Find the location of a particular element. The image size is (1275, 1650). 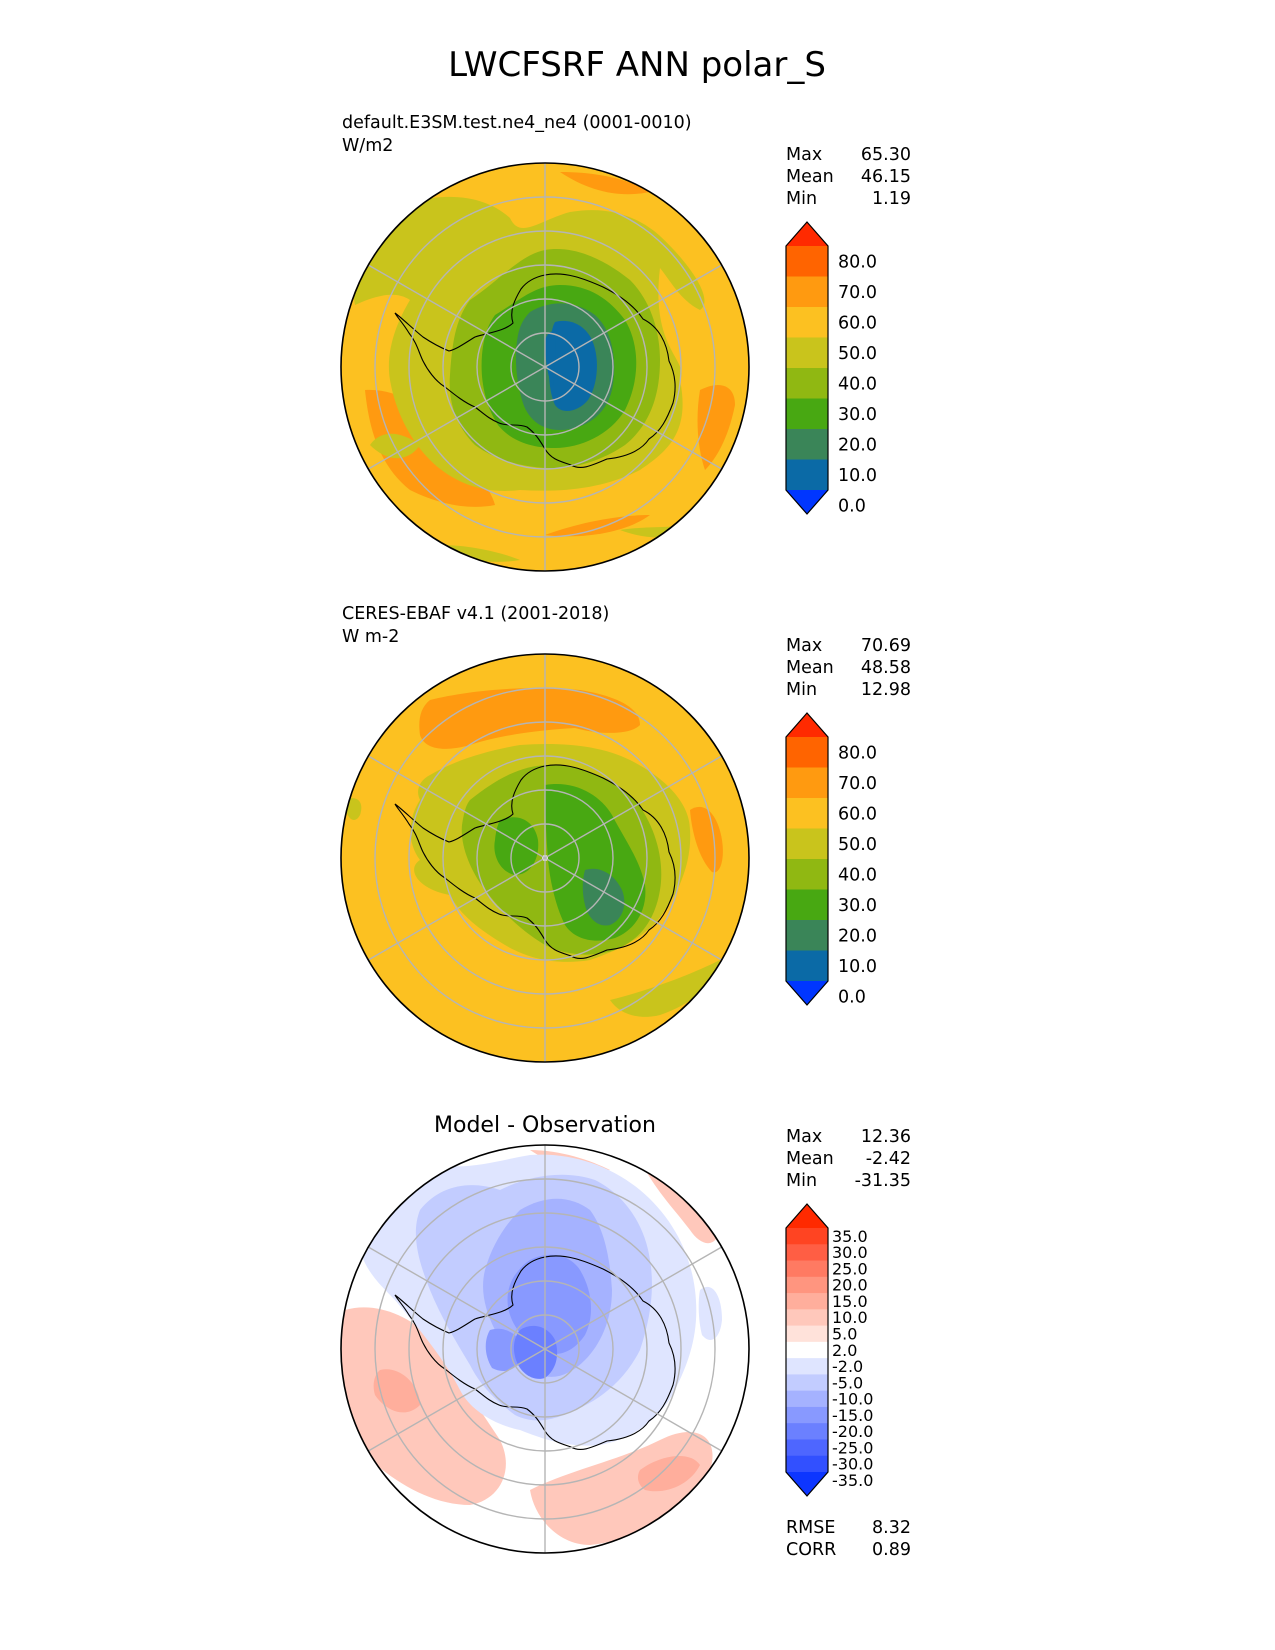

panel-reference-map is located at coordinates (545, 858).